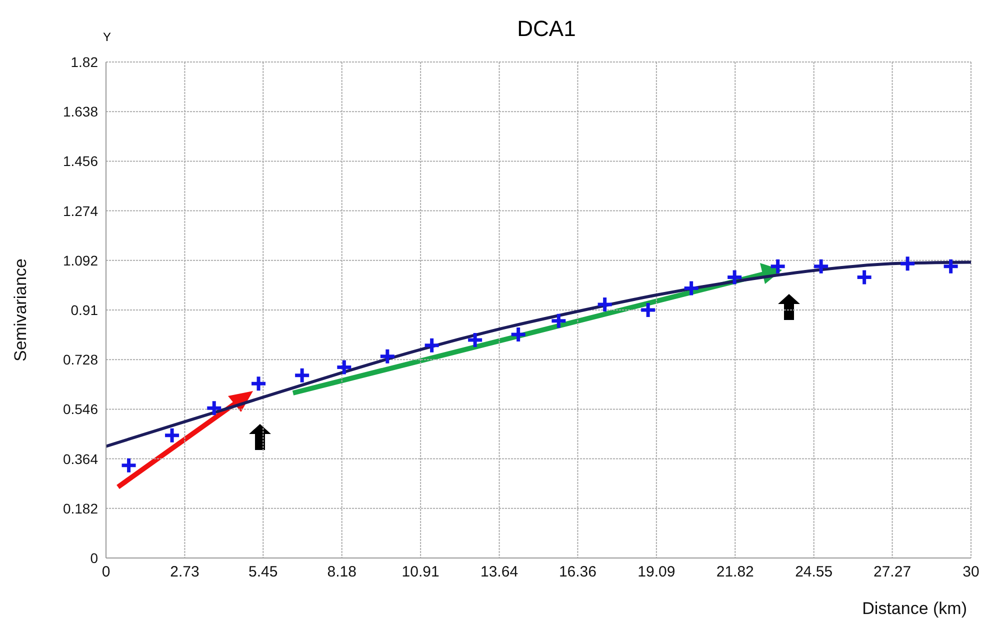 The height and width of the screenshot is (628, 993). I want to click on x-tick-label: 0, so click(106, 572).